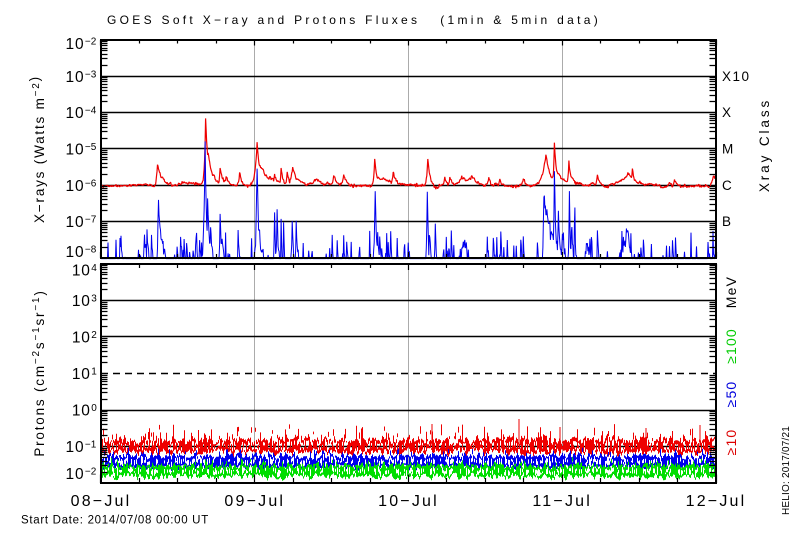  I want to click on svg-text: B, so click(727, 221).